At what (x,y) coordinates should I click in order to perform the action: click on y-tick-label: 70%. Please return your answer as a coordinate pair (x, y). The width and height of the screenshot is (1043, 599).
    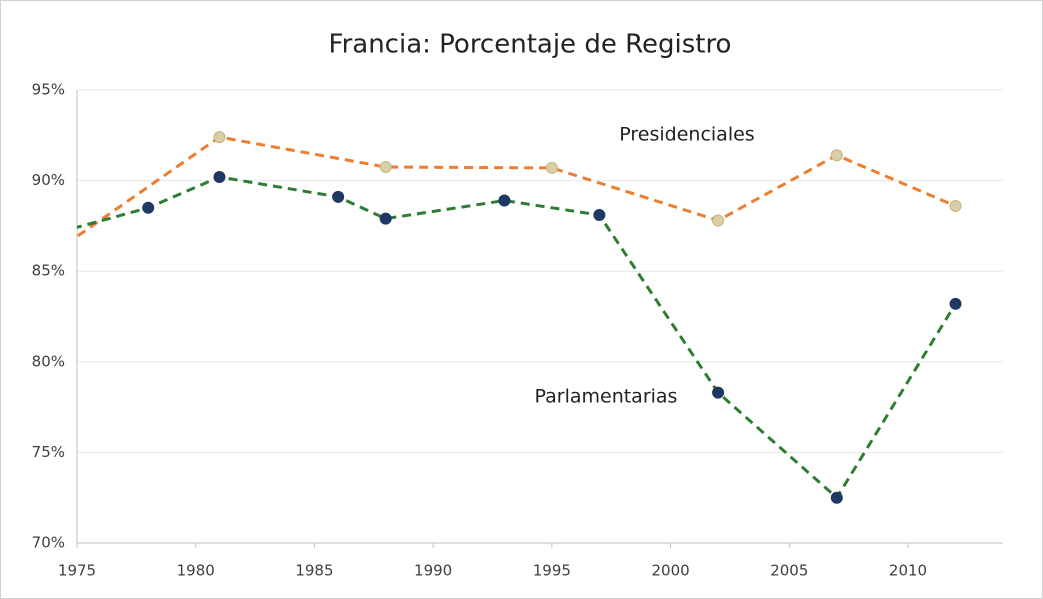
    Looking at the image, I should click on (48, 543).